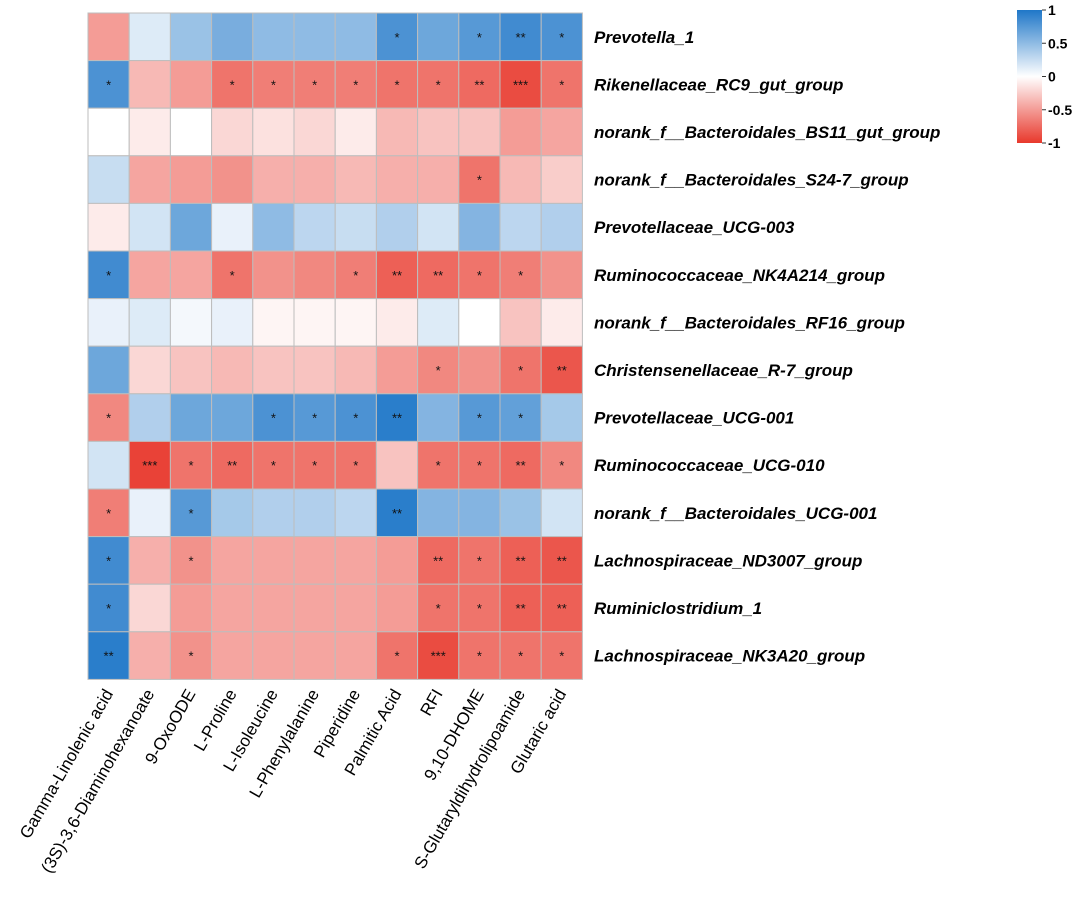 The width and height of the screenshot is (1084, 908). Describe the element at coordinates (709, 465) in the screenshot. I see `row-label: Ruminococcaceae_UCG-010` at that location.